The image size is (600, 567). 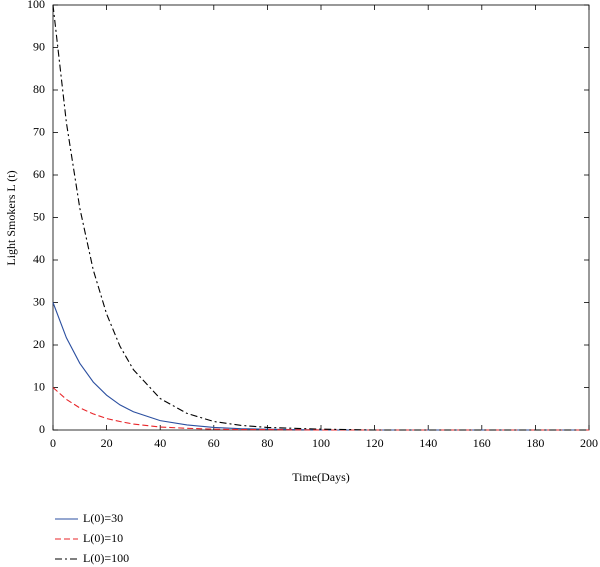 I want to click on legend-label: L(0)=30, so click(x=103, y=518).